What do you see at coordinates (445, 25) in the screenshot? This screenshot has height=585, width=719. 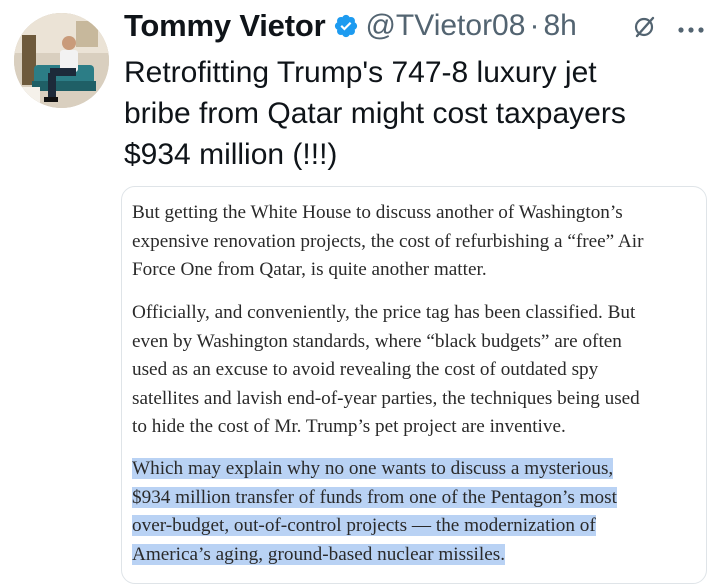 I see `author-handle: @TVietor08` at bounding box center [445, 25].